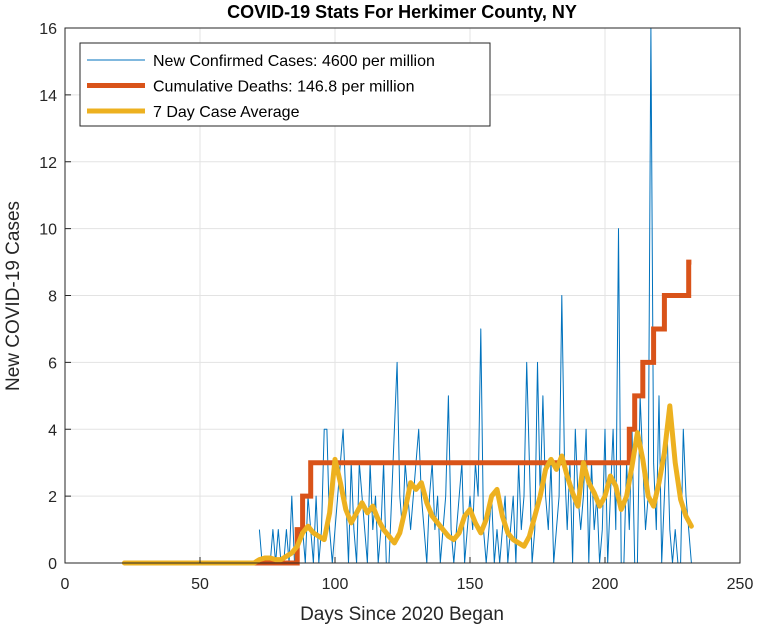 Image resolution: width=761 pixels, height=630 pixels. What do you see at coordinates (52, 497) in the screenshot?
I see `y-tick-label: 2` at bounding box center [52, 497].